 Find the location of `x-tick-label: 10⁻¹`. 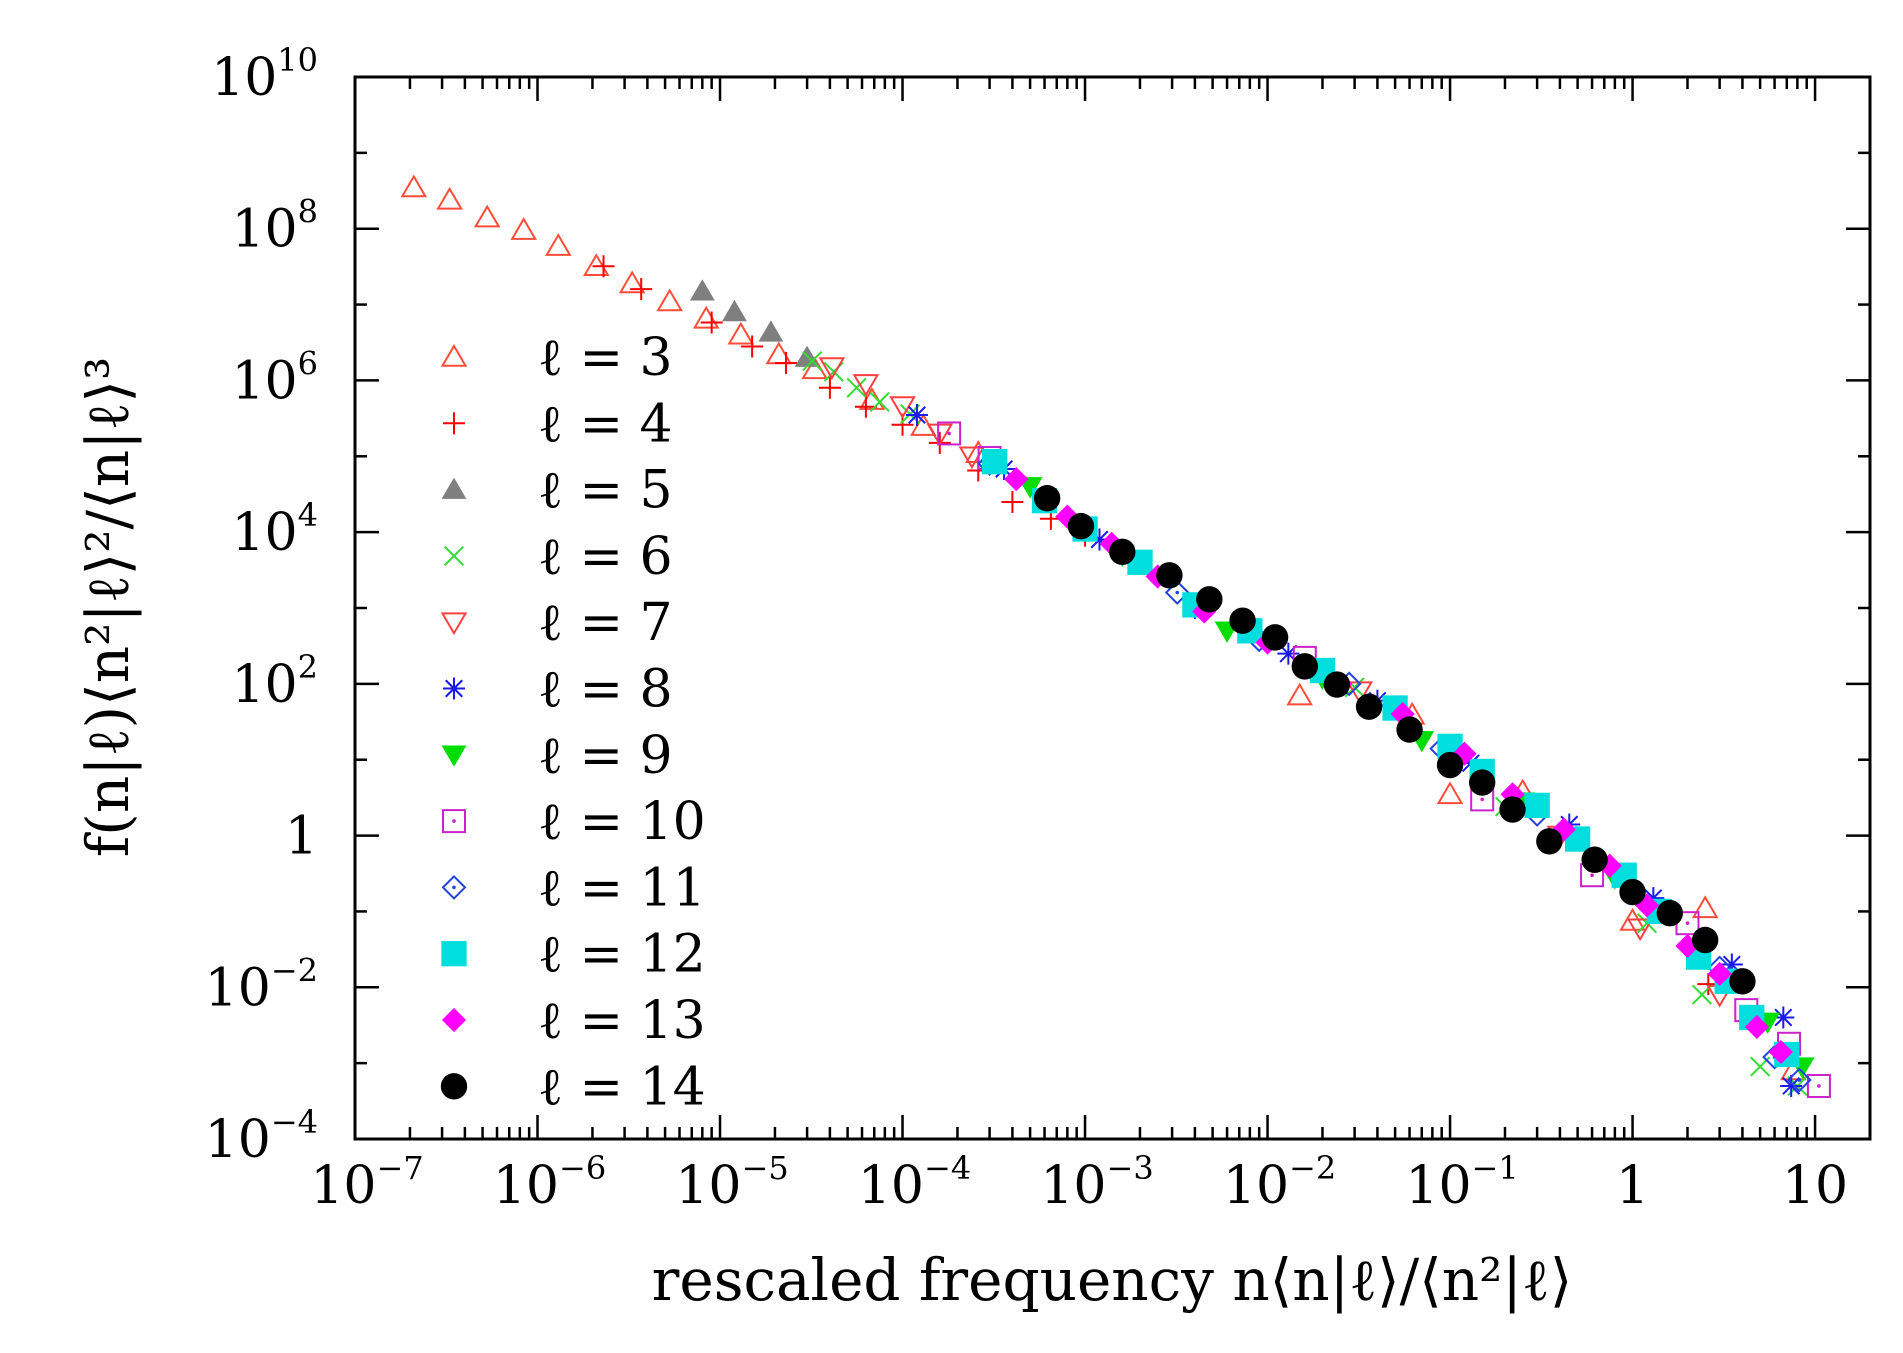

x-tick-label: 10⁻¹ is located at coordinates (1461, 1182).